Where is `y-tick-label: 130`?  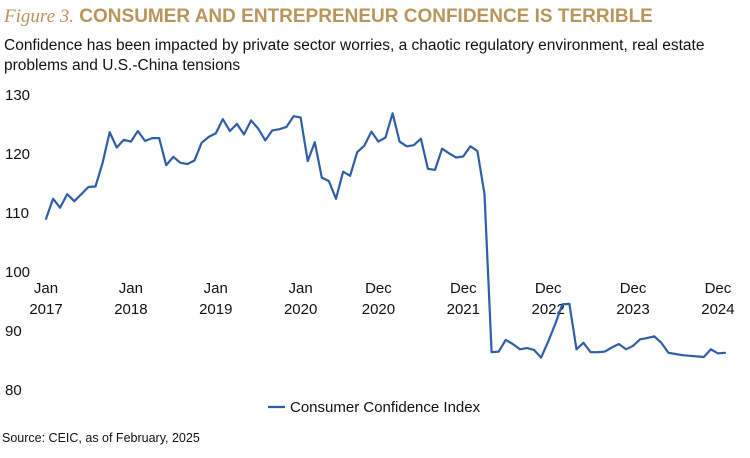 y-tick-label: 130 is located at coordinates (17, 95).